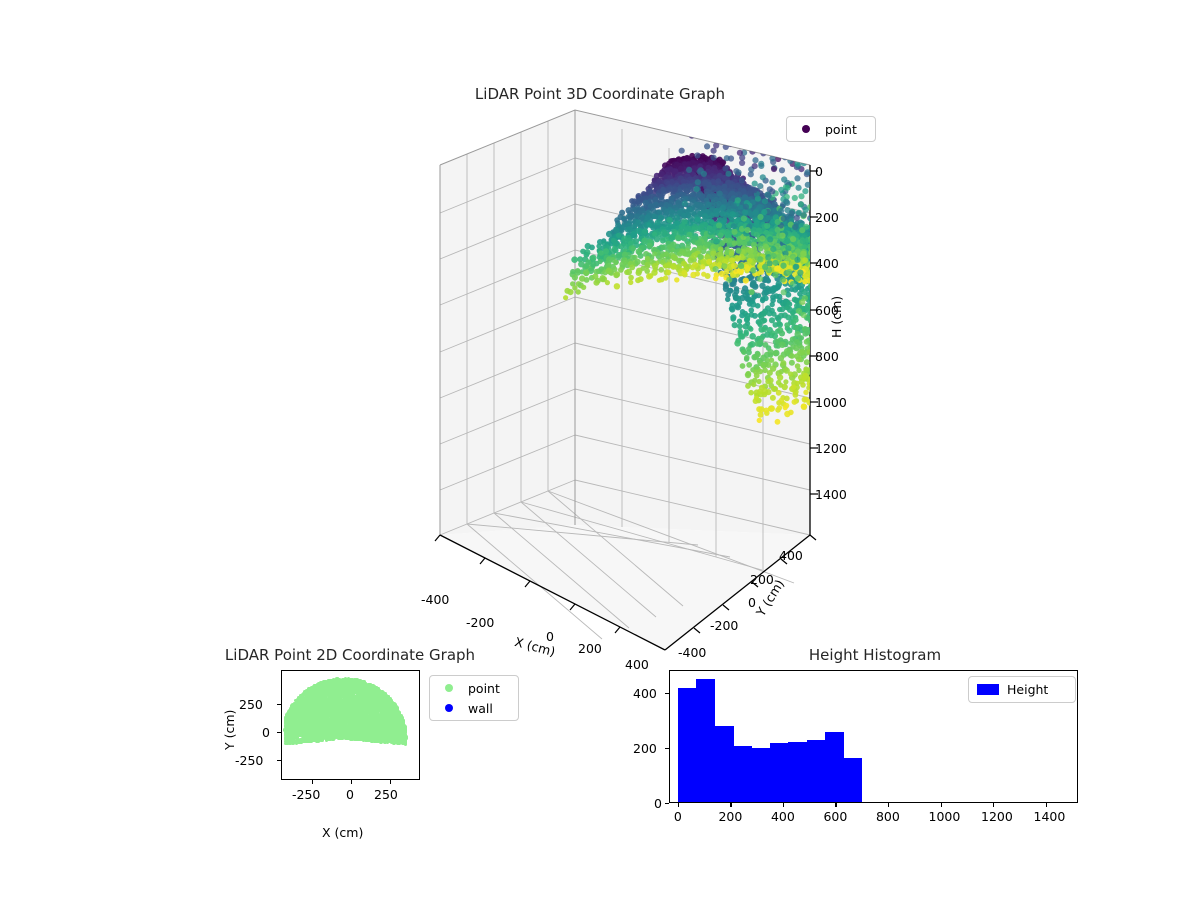 The width and height of the screenshot is (1200, 900). What do you see at coordinates (836, 317) in the screenshot?
I see `plot3d-zlabel: H (cm)` at bounding box center [836, 317].